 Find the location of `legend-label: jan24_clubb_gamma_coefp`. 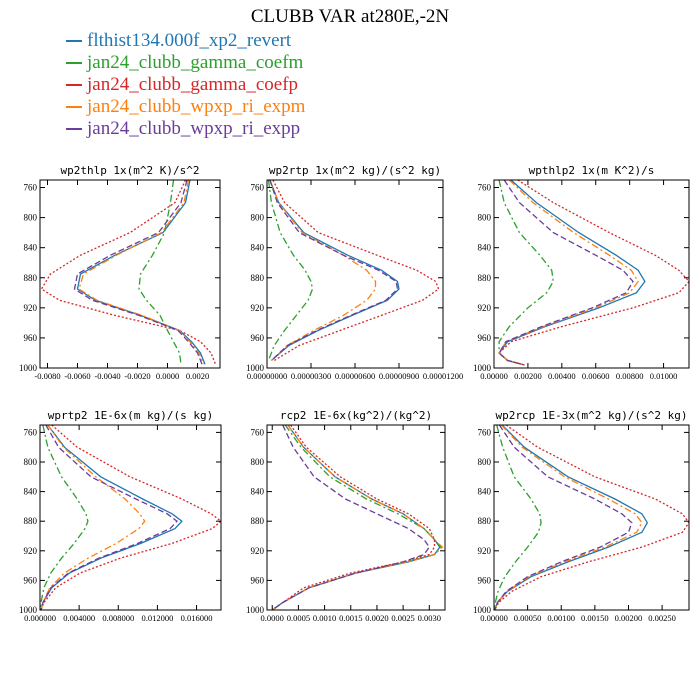

legend-label: jan24_clubb_gamma_coefp is located at coordinates (193, 84).